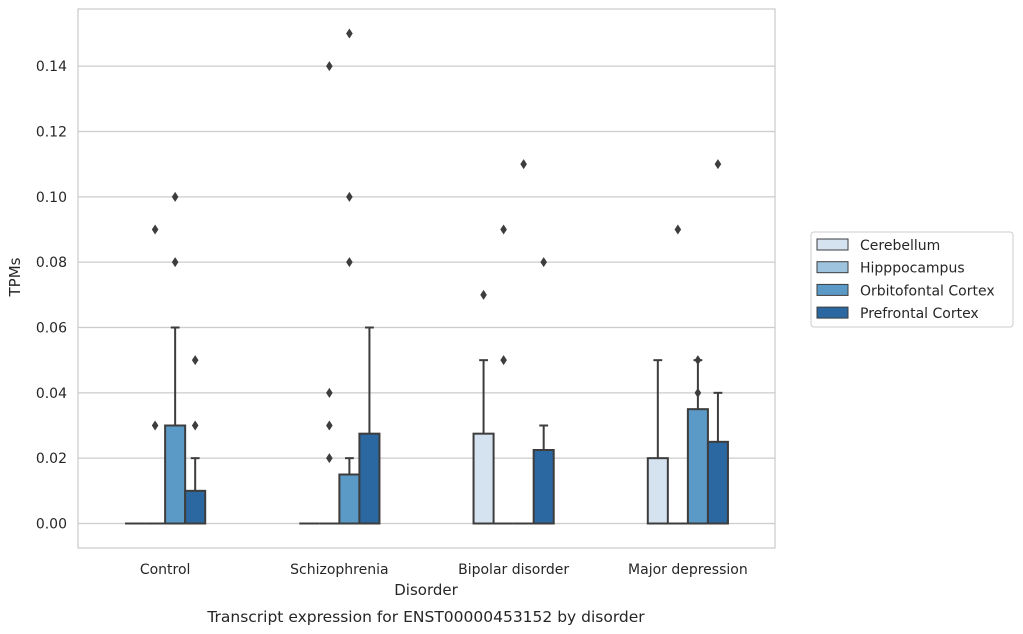 The height and width of the screenshot is (634, 1023). Describe the element at coordinates (15, 277) in the screenshot. I see `y-axis-label: TPMs` at that location.